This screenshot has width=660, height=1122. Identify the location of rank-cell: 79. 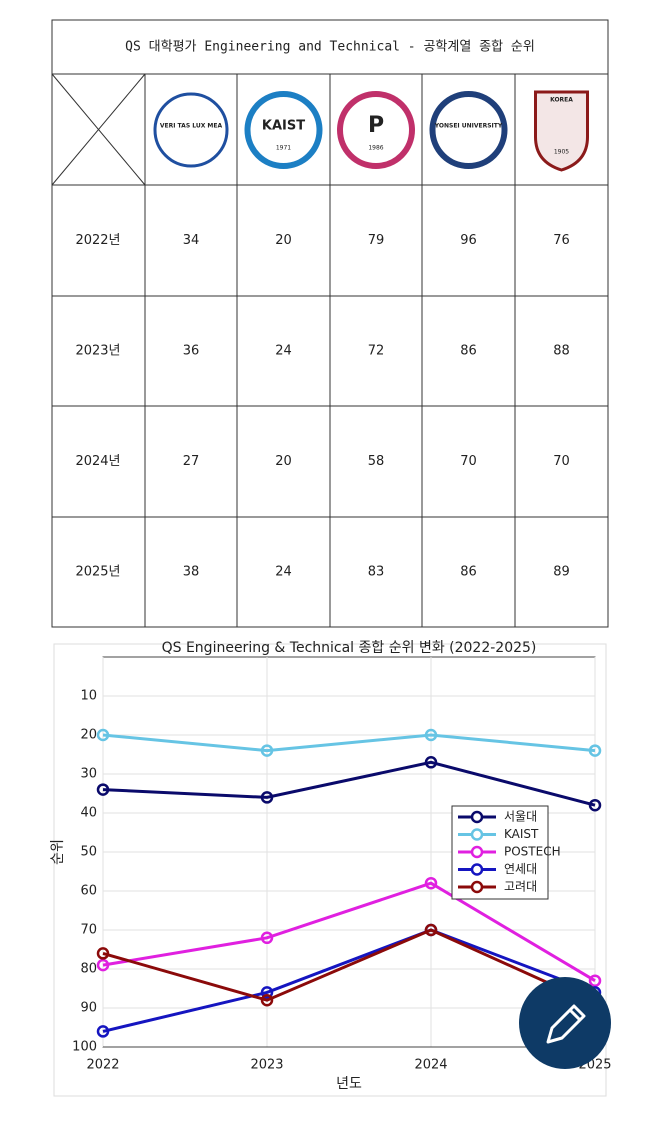
(376, 240).